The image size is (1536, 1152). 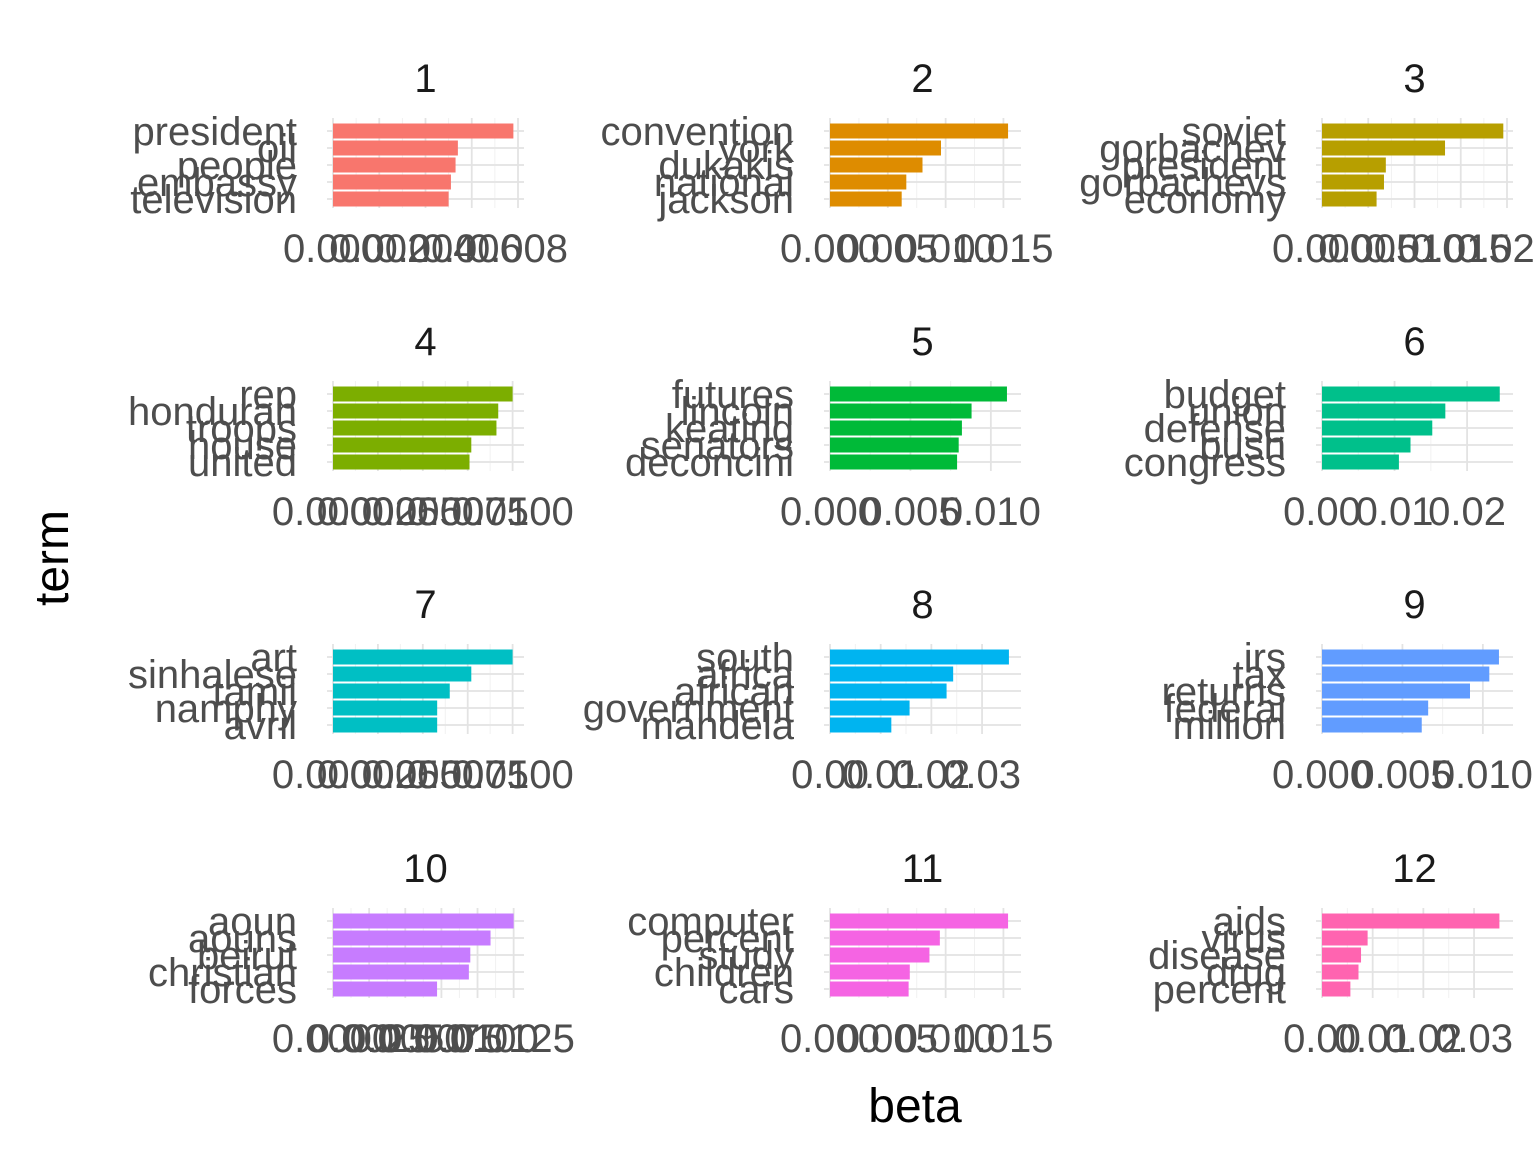 What do you see at coordinates (237, 166) in the screenshot?
I see `term-label: people` at bounding box center [237, 166].